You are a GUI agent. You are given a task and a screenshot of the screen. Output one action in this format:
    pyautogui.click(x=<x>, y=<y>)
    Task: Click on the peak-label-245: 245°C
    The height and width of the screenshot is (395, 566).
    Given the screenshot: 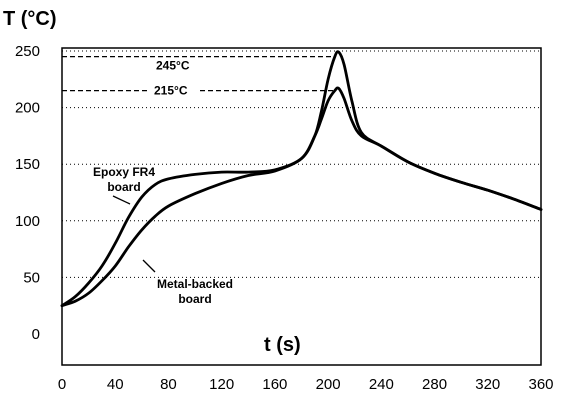 What is the action you would take?
    pyautogui.click(x=173, y=66)
    